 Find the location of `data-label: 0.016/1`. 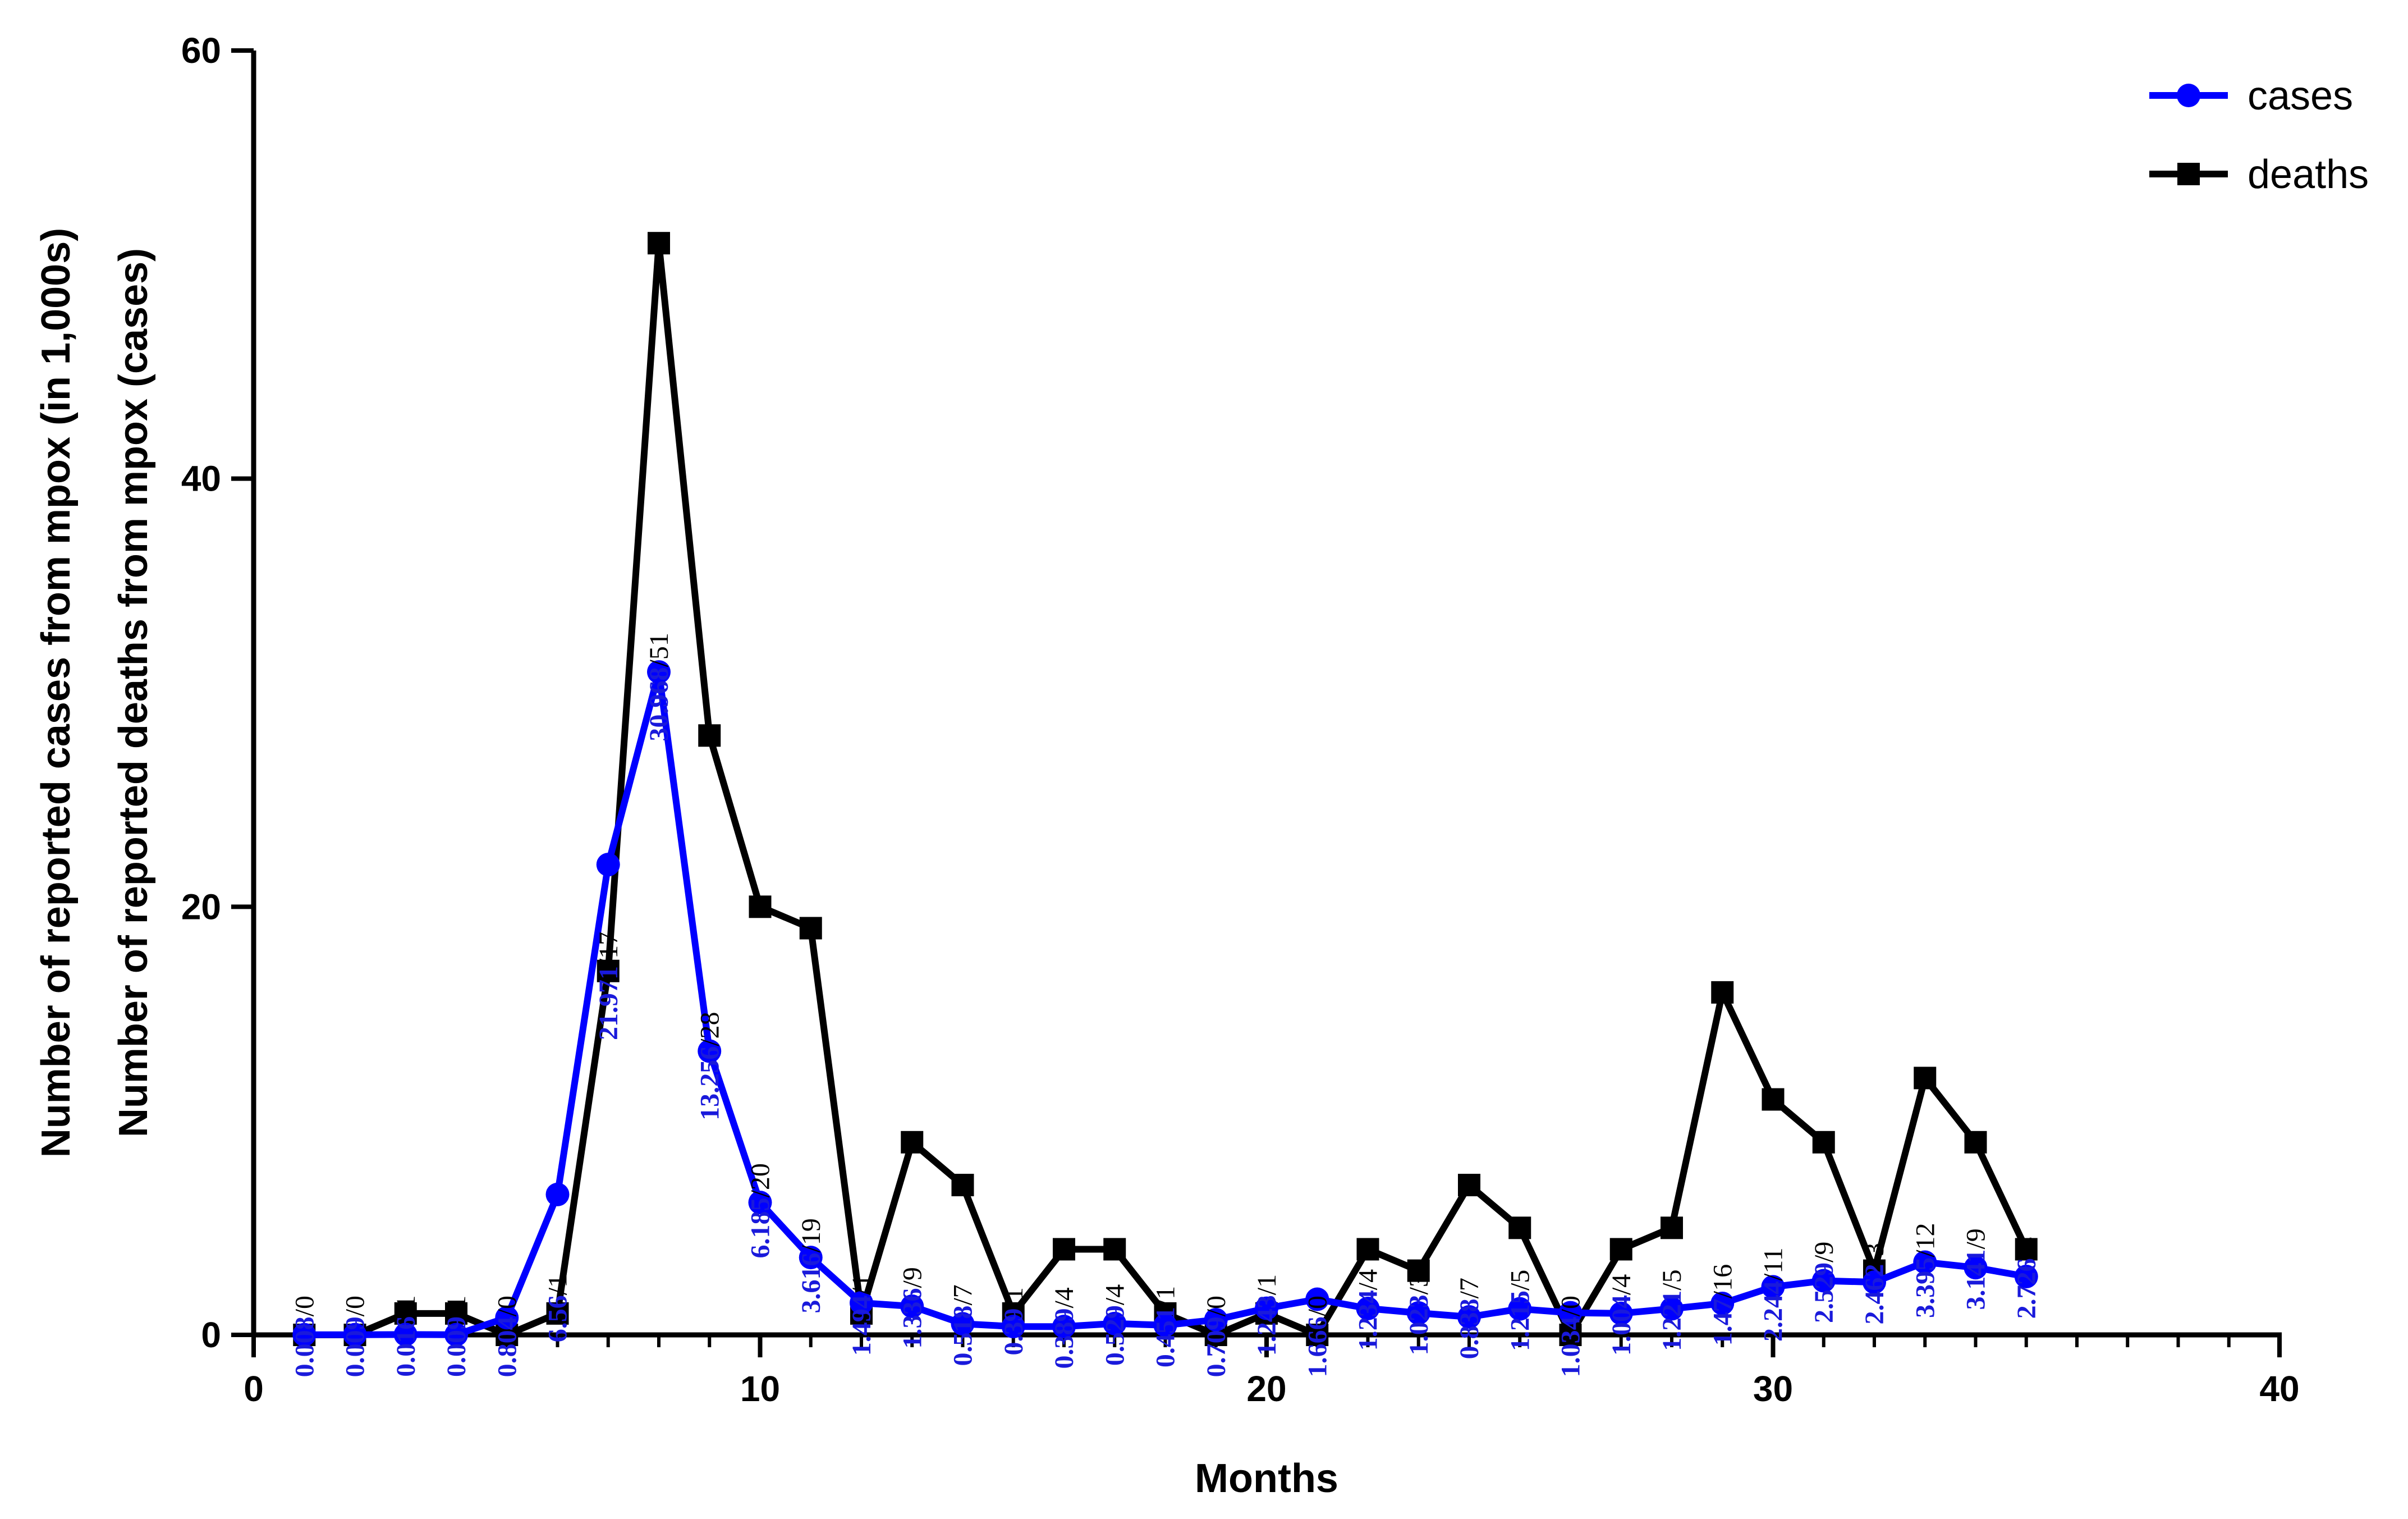

data-label: 0.016/1 is located at coordinates (406, 1336).